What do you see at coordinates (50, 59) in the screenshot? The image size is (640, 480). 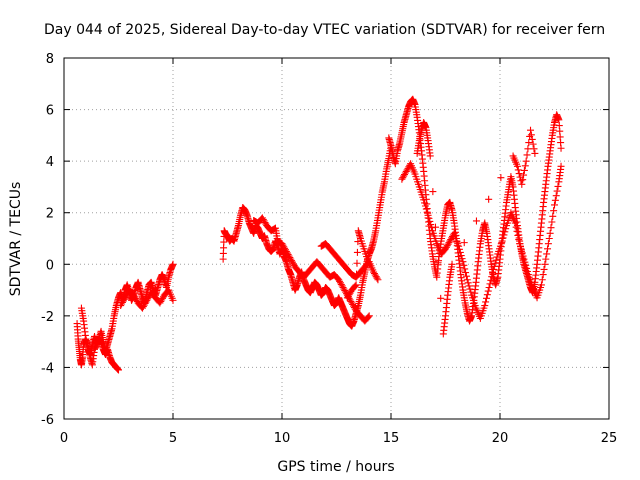 I see `y-tick-label: 8` at bounding box center [50, 59].